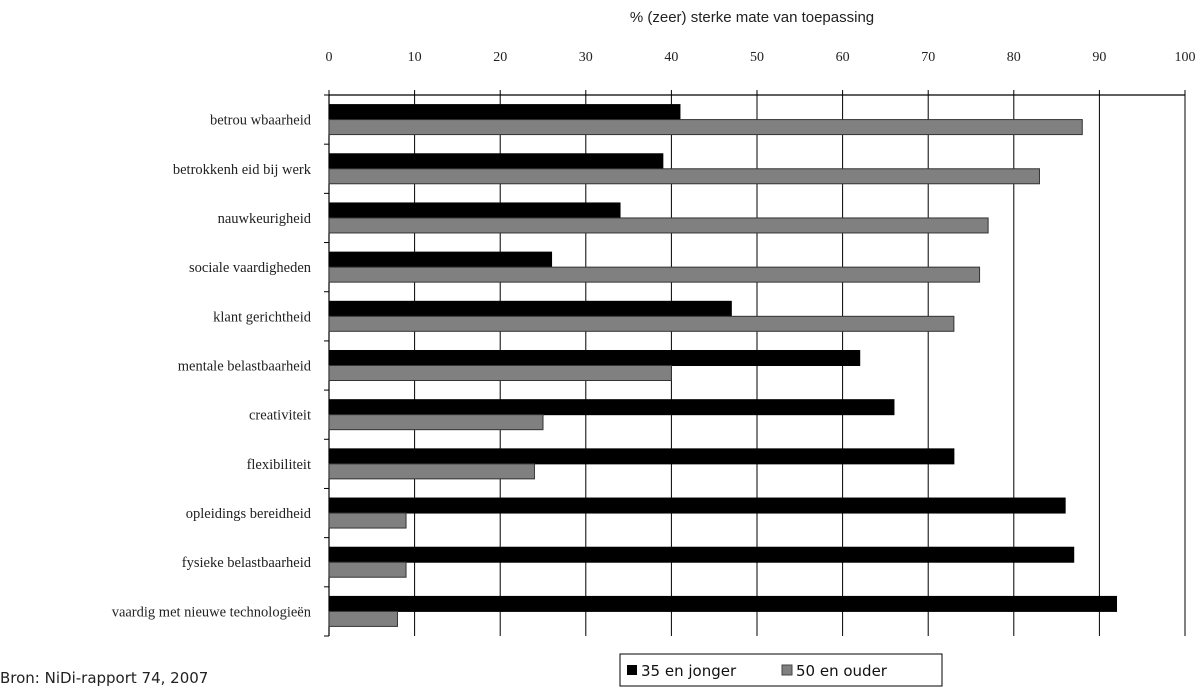  What do you see at coordinates (279, 465) in the screenshot?
I see `category-label: flexibiliteit` at bounding box center [279, 465].